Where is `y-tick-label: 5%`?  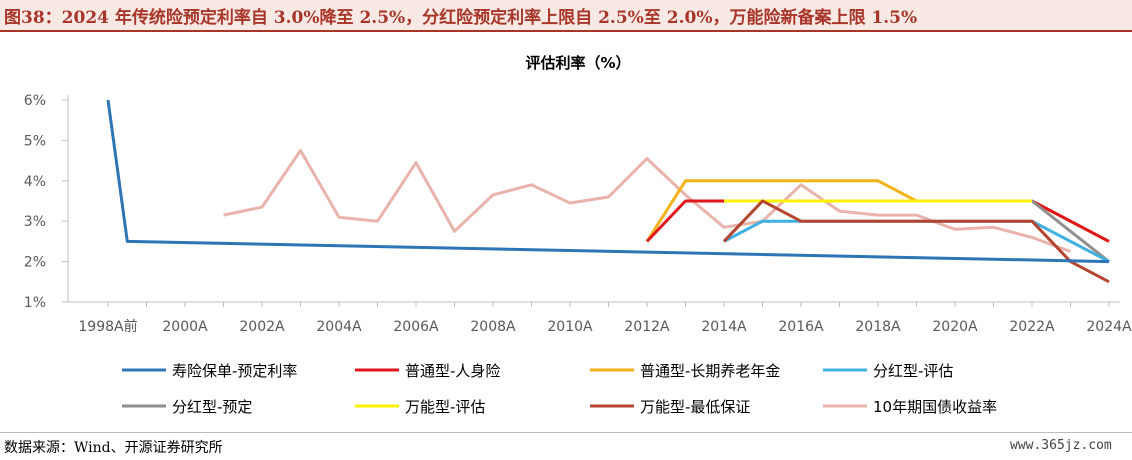
y-tick-label: 5% is located at coordinates (35, 141).